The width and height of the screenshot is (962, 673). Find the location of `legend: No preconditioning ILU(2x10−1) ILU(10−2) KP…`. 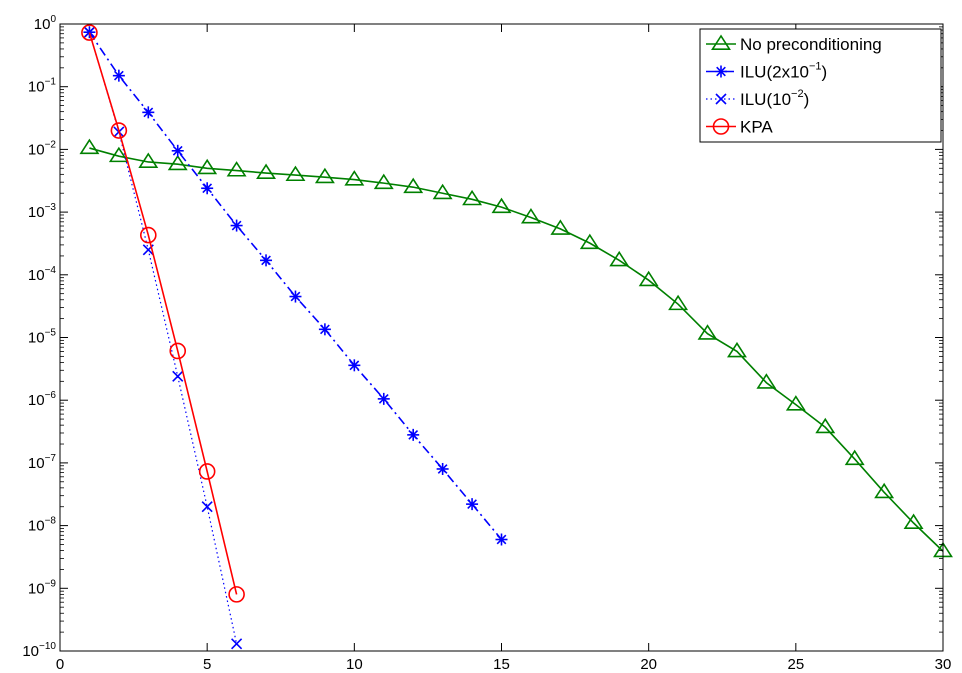

legend: No preconditioning ILU(2x10−1) ILU(10−2) KP… is located at coordinates (820, 85).